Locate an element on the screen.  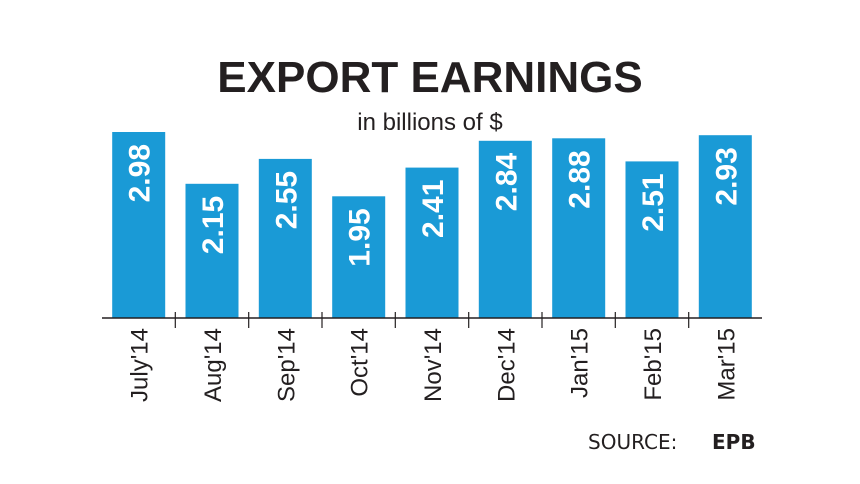
value-label-4: 2.41 is located at coordinates (433, 209).